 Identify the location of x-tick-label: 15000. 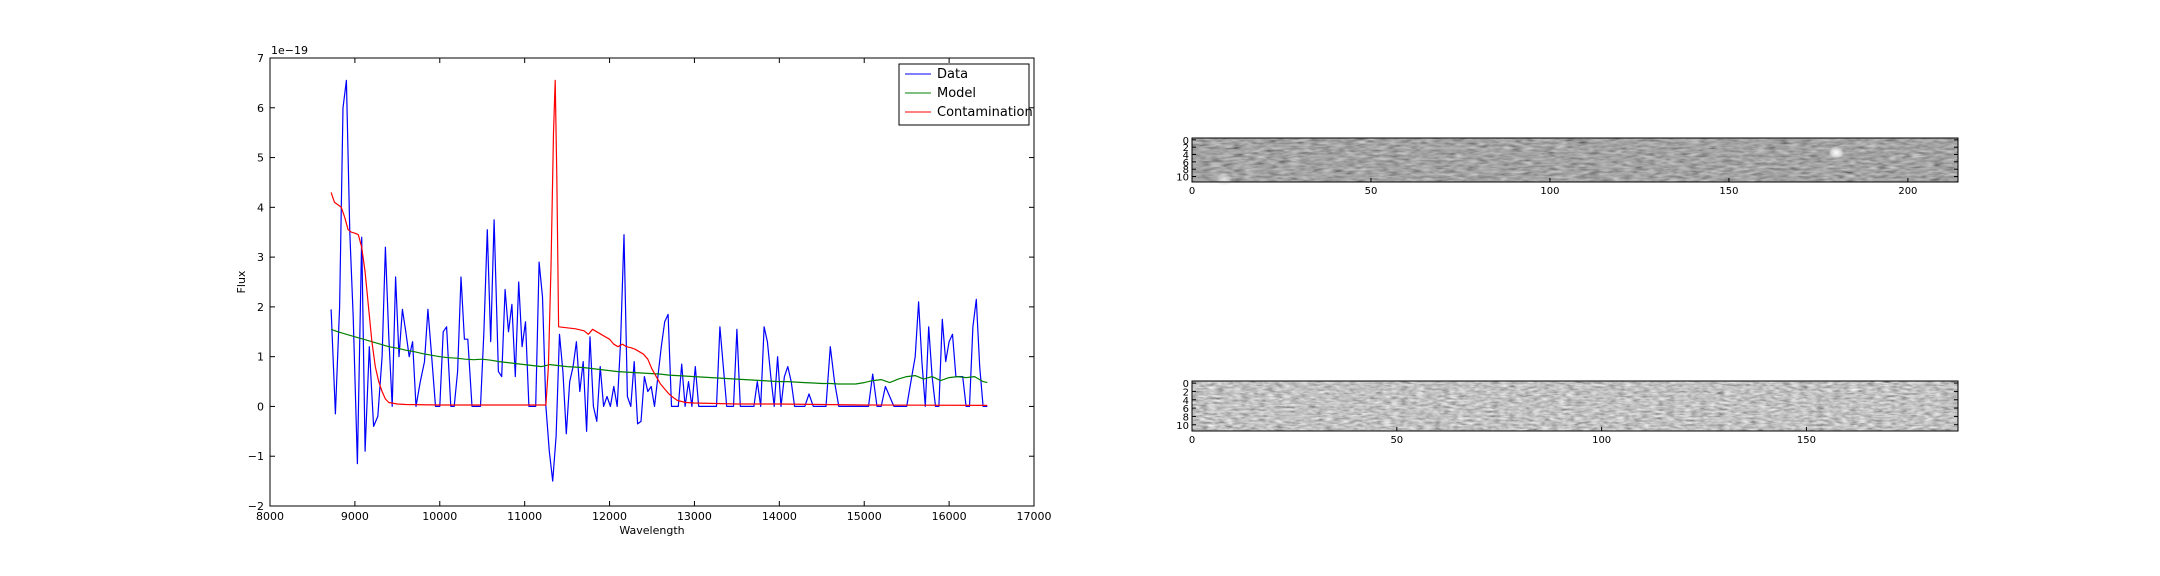
(864, 516).